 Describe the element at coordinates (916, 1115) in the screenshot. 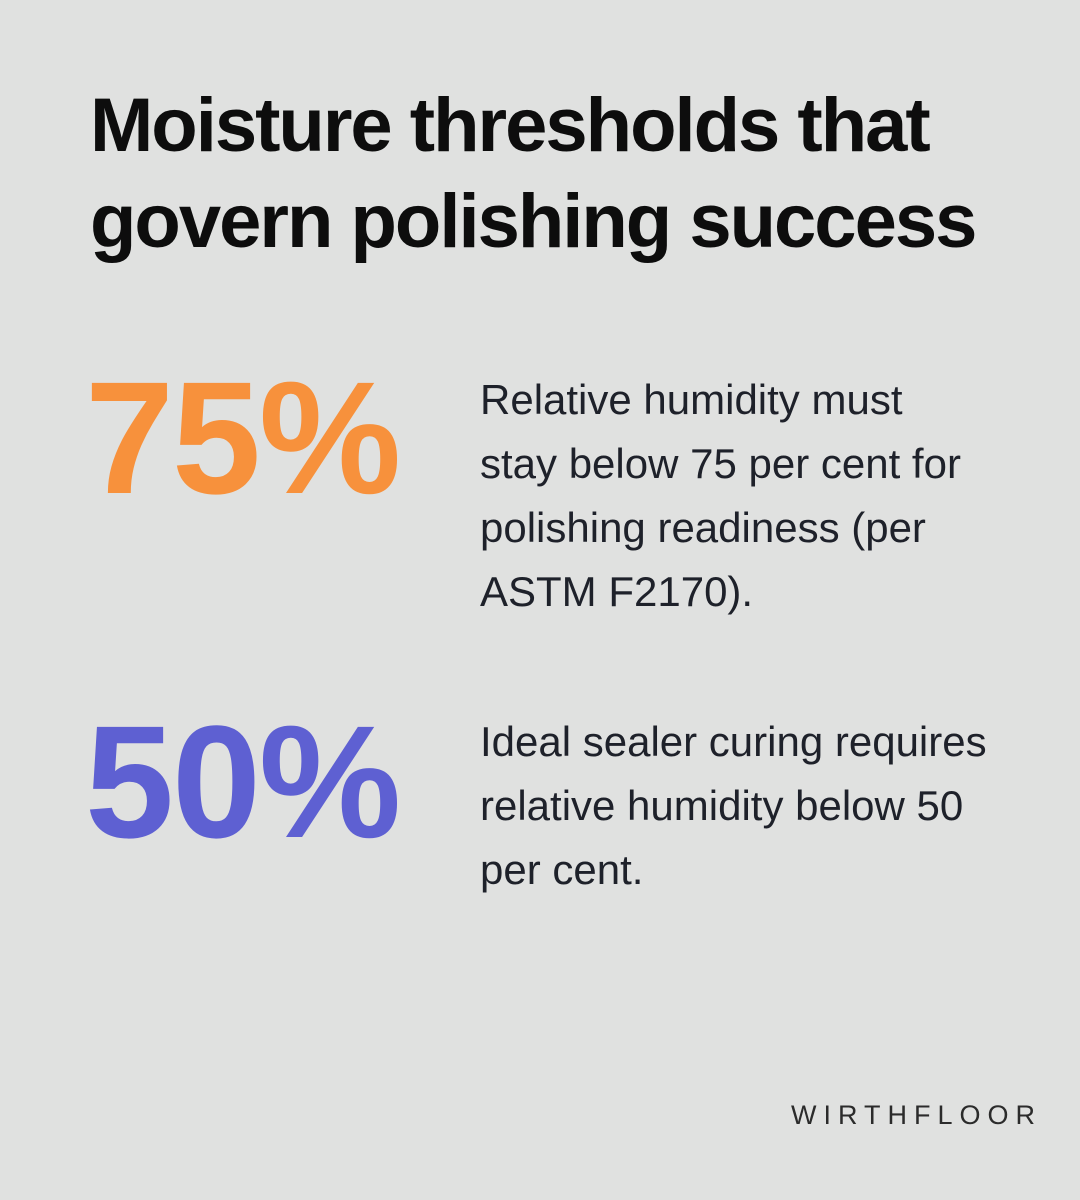

I see `brand-wordmark: WIRTHFLOOR` at that location.